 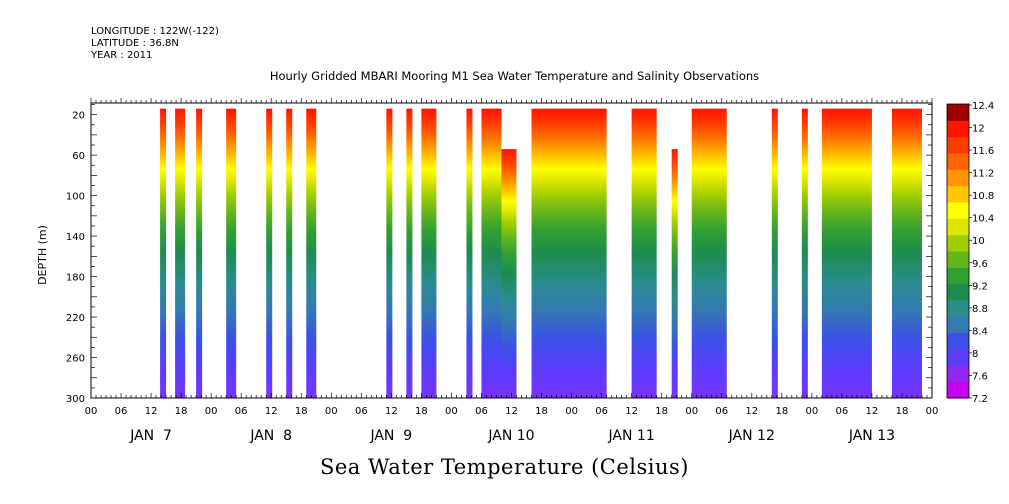 I want to click on colorbar-label: 7.2, so click(x=980, y=399).